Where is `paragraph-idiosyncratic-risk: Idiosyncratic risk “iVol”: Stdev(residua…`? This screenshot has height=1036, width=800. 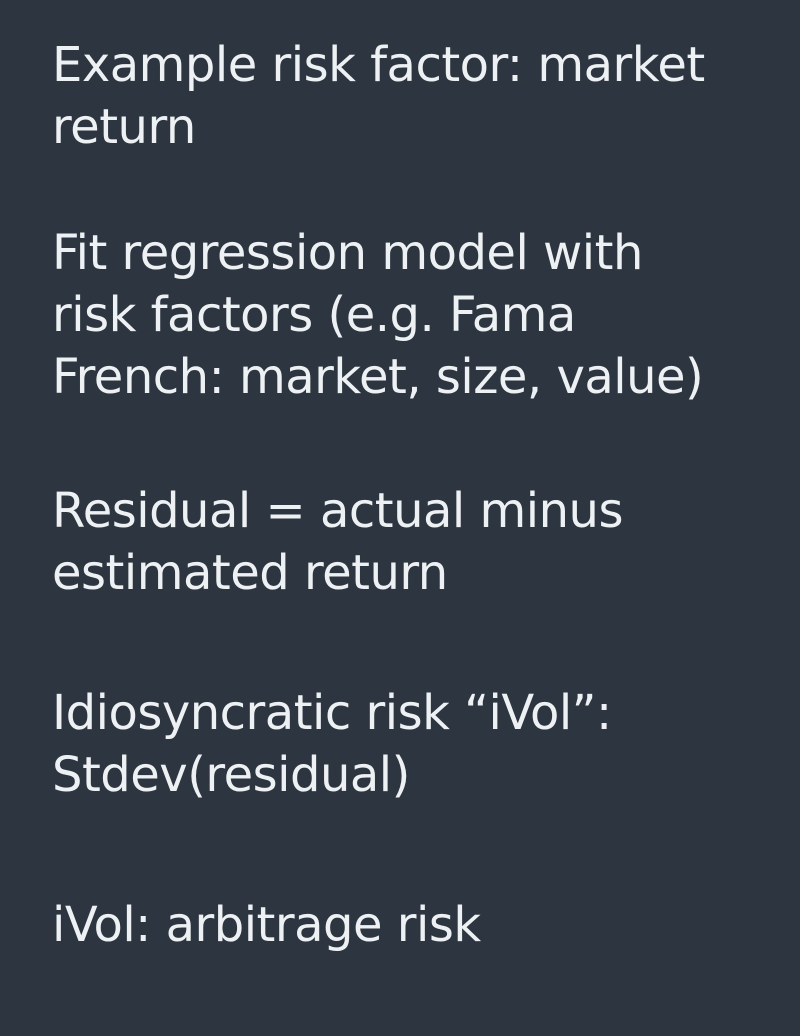 paragraph-idiosyncratic-risk: Idiosyncratic risk “iVol”: Stdev(residua… is located at coordinates (412, 744).